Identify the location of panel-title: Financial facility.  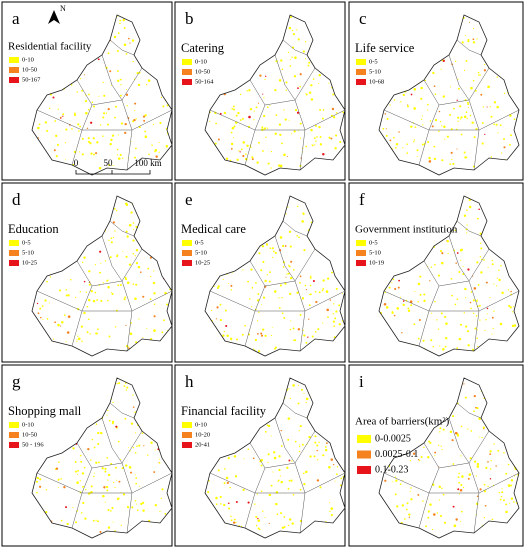
(224, 411).